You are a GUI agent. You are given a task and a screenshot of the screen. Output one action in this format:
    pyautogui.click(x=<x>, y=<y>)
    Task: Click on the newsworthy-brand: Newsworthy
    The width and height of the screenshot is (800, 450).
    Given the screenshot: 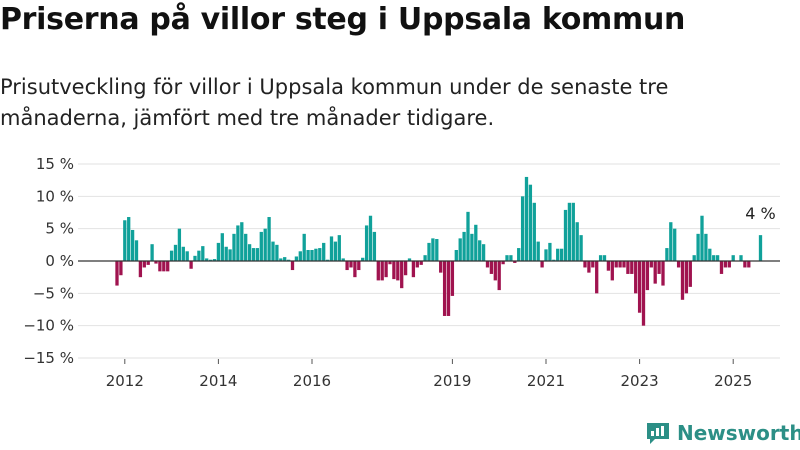 What is the action you would take?
    pyautogui.click(x=722, y=433)
    